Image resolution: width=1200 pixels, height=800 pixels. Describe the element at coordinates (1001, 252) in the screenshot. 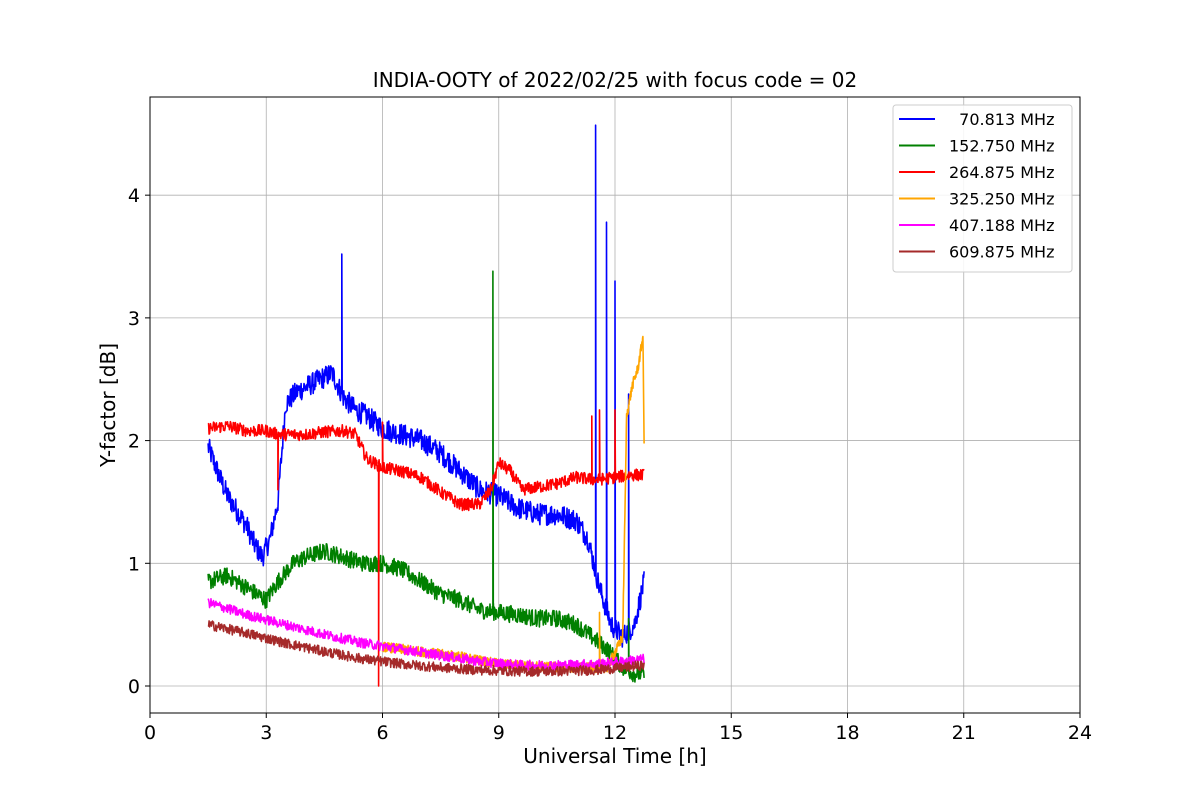

I see `legend-label: 609.875 MHz` at that location.